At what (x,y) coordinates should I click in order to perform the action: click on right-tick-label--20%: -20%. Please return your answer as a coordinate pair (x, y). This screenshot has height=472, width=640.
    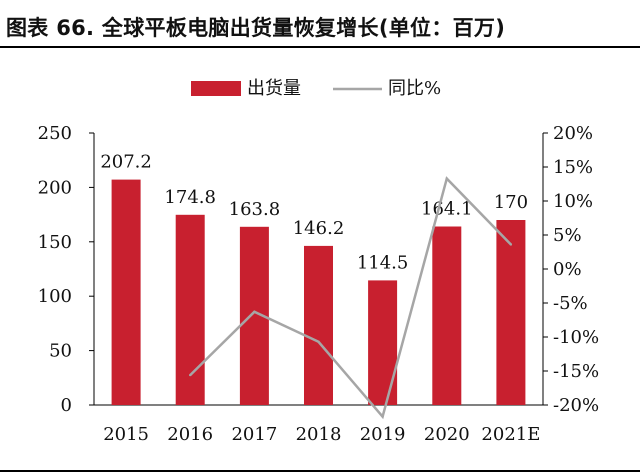
    Looking at the image, I should click on (576, 405).